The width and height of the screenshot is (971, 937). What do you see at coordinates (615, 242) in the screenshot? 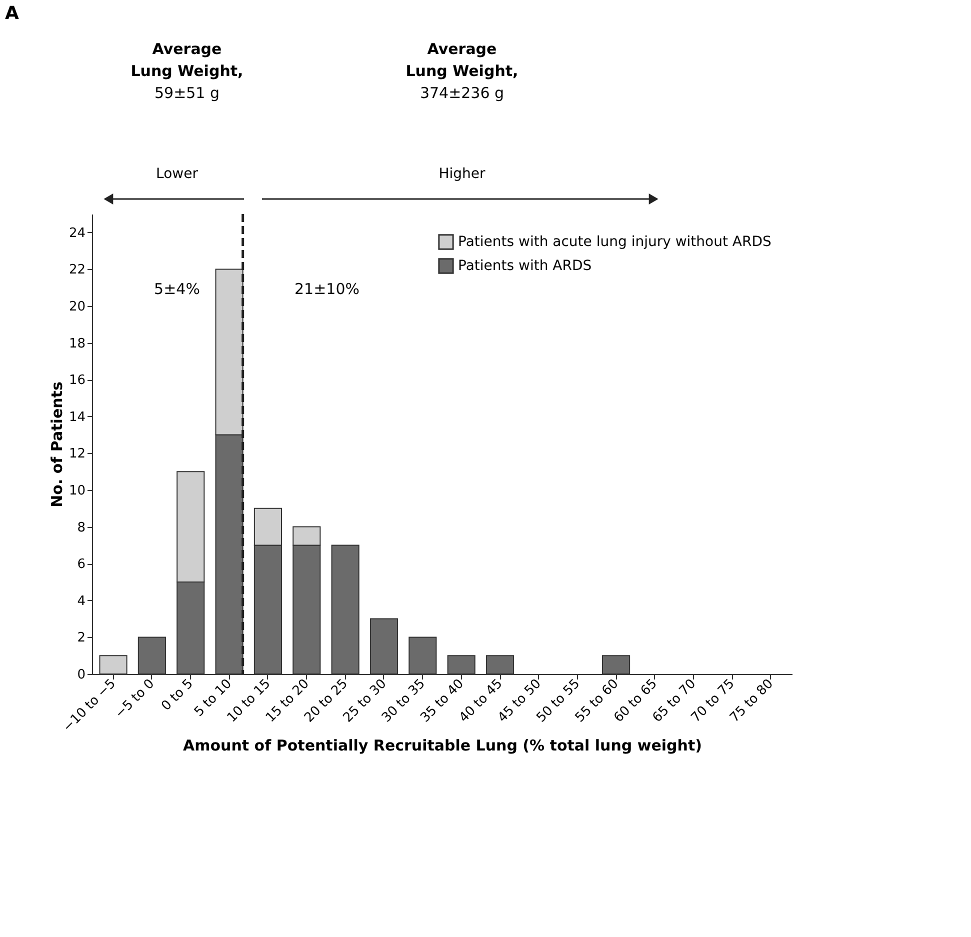
I see `legend-label: Patients with acute lung injury without ARDS` at bounding box center [615, 242].